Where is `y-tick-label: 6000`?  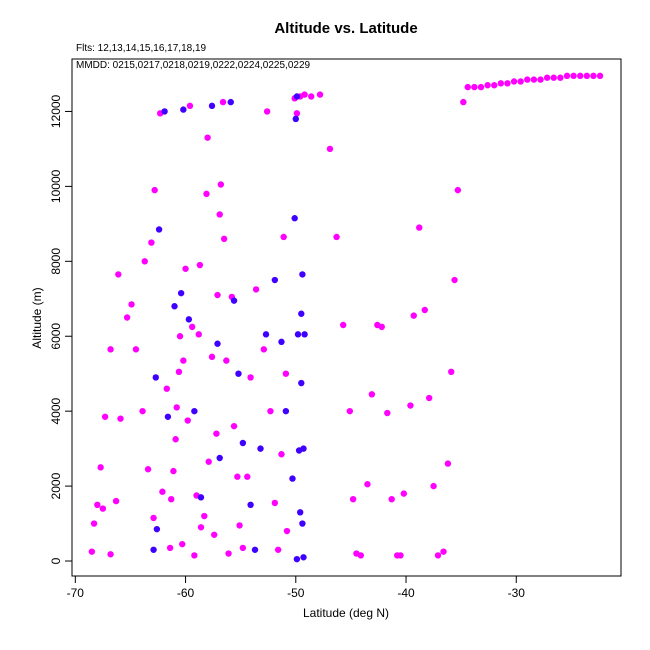 y-tick-label: 6000 is located at coordinates (56, 336).